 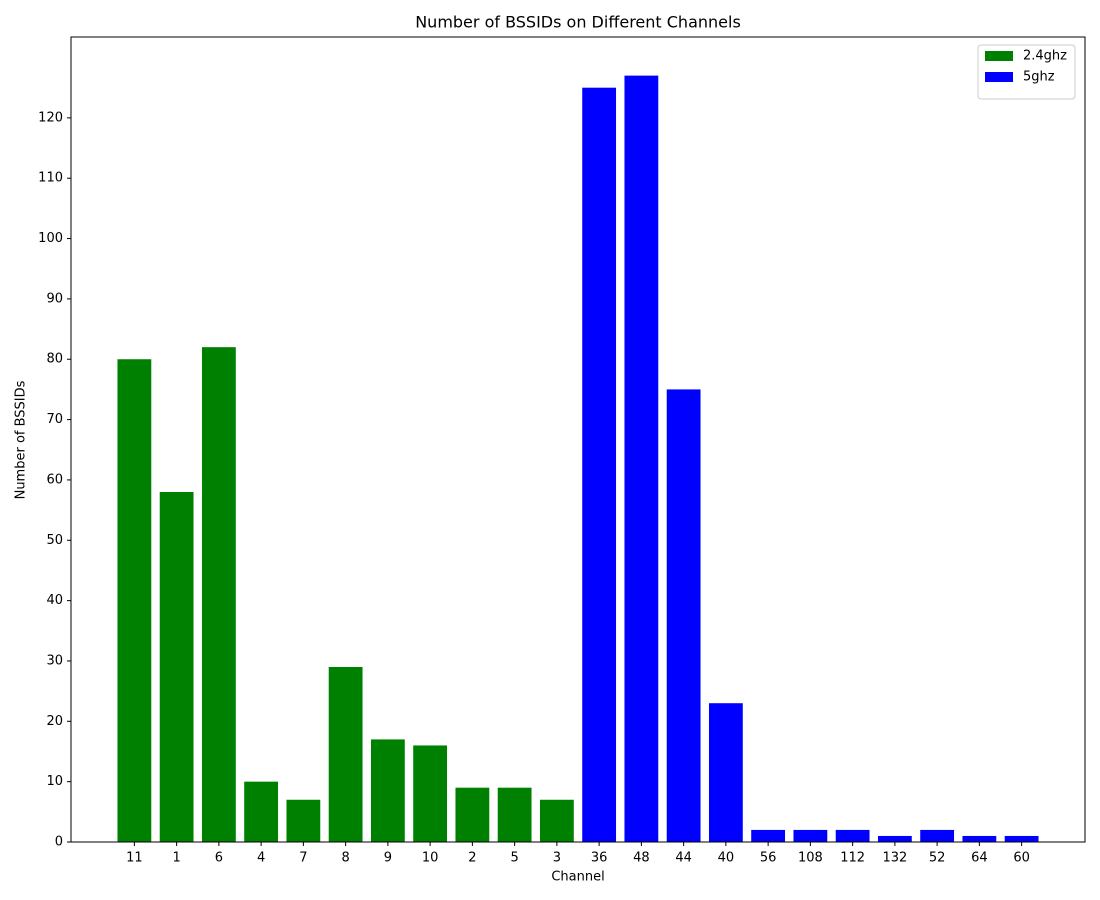 I want to click on chart-title: Number of BSSIDs on Different Channels, so click(x=578, y=22).